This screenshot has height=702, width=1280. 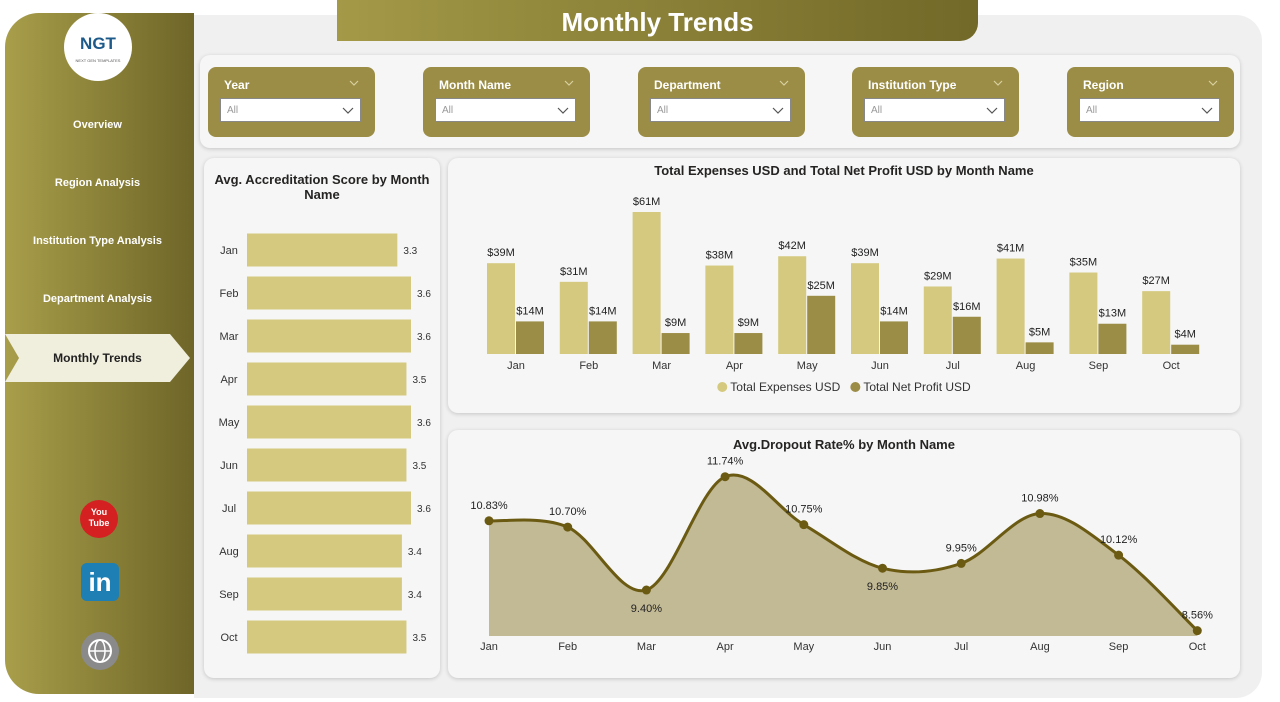 I want to click on filter: Institution Type All, so click(x=935, y=102).